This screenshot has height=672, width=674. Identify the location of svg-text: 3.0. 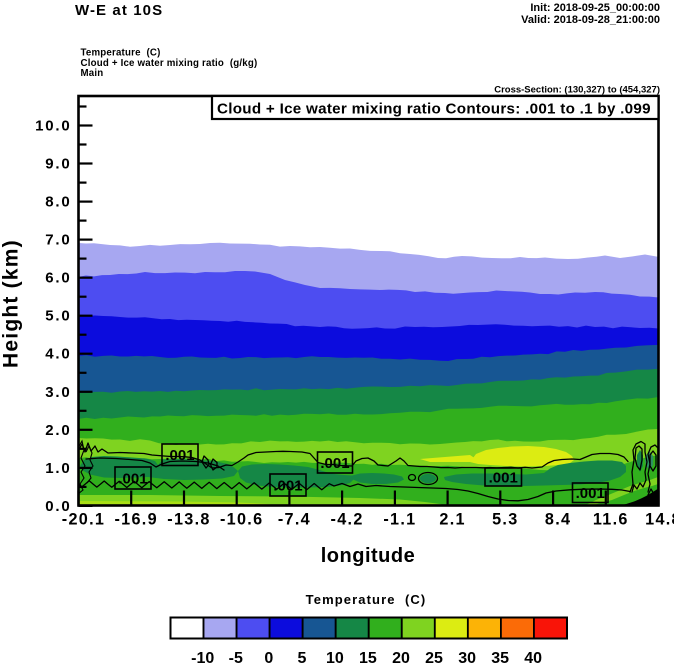
(58, 392).